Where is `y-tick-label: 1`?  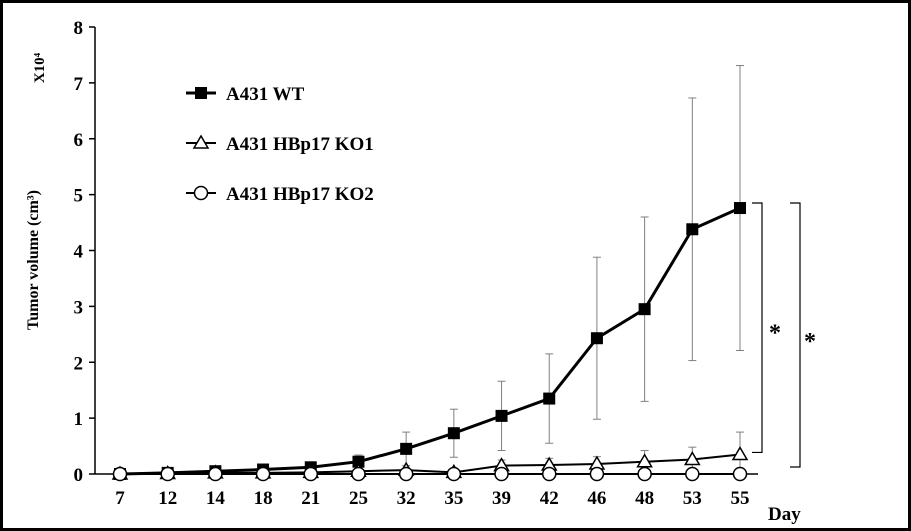
y-tick-label: 1 is located at coordinates (79, 419).